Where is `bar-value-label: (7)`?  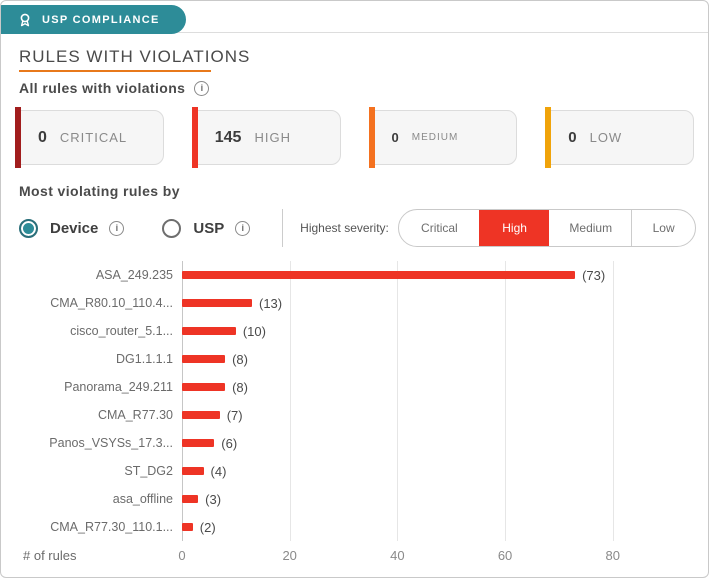 bar-value-label: (7) is located at coordinates (234, 415).